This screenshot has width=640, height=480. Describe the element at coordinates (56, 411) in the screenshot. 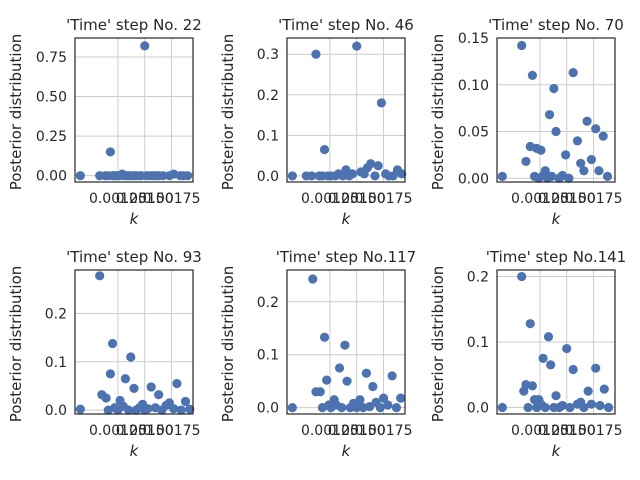

I see `y-tick-label: 0.0` at that location.